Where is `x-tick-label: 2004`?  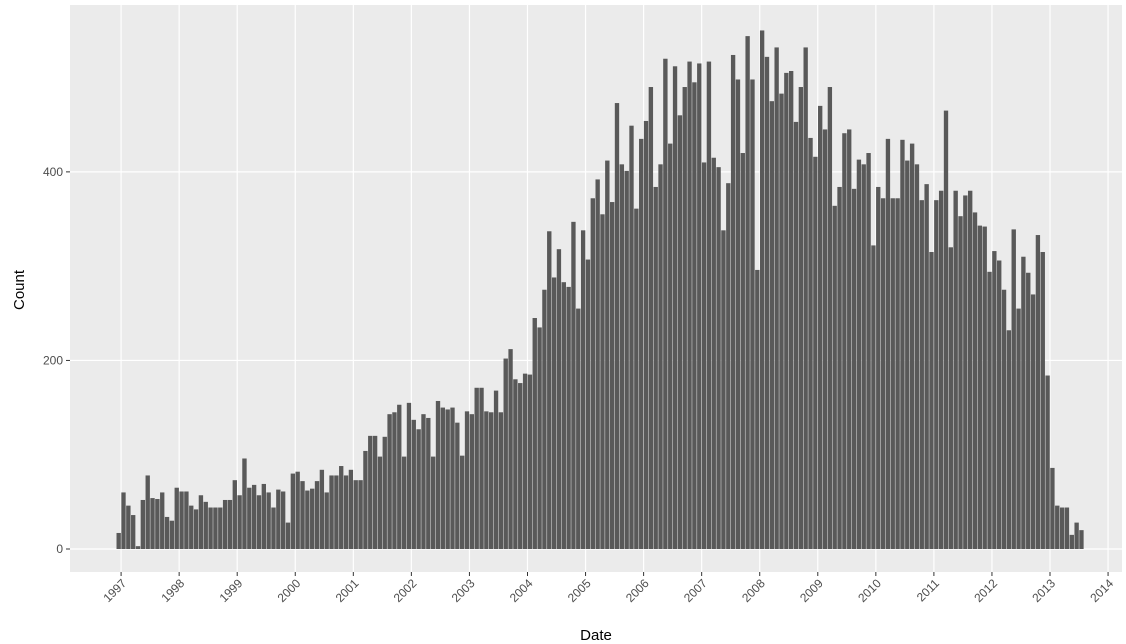
x-tick-label: 2004 is located at coordinates (521, 590).